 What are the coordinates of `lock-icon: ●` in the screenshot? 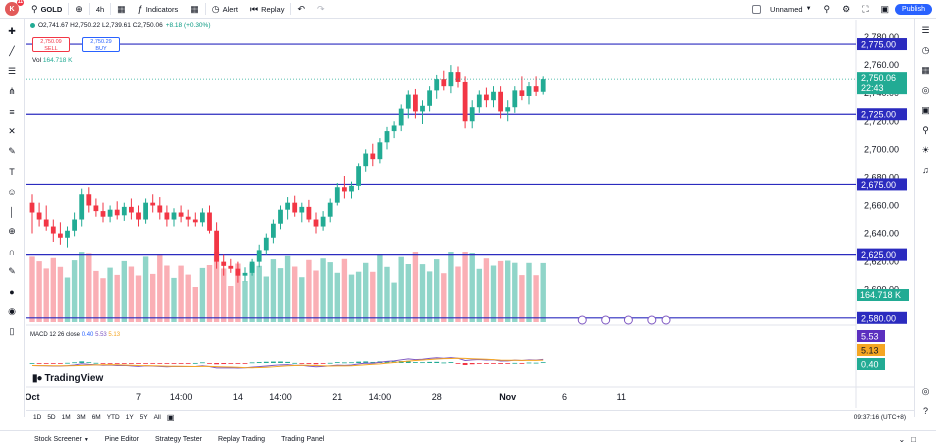 It's located at (12, 291).